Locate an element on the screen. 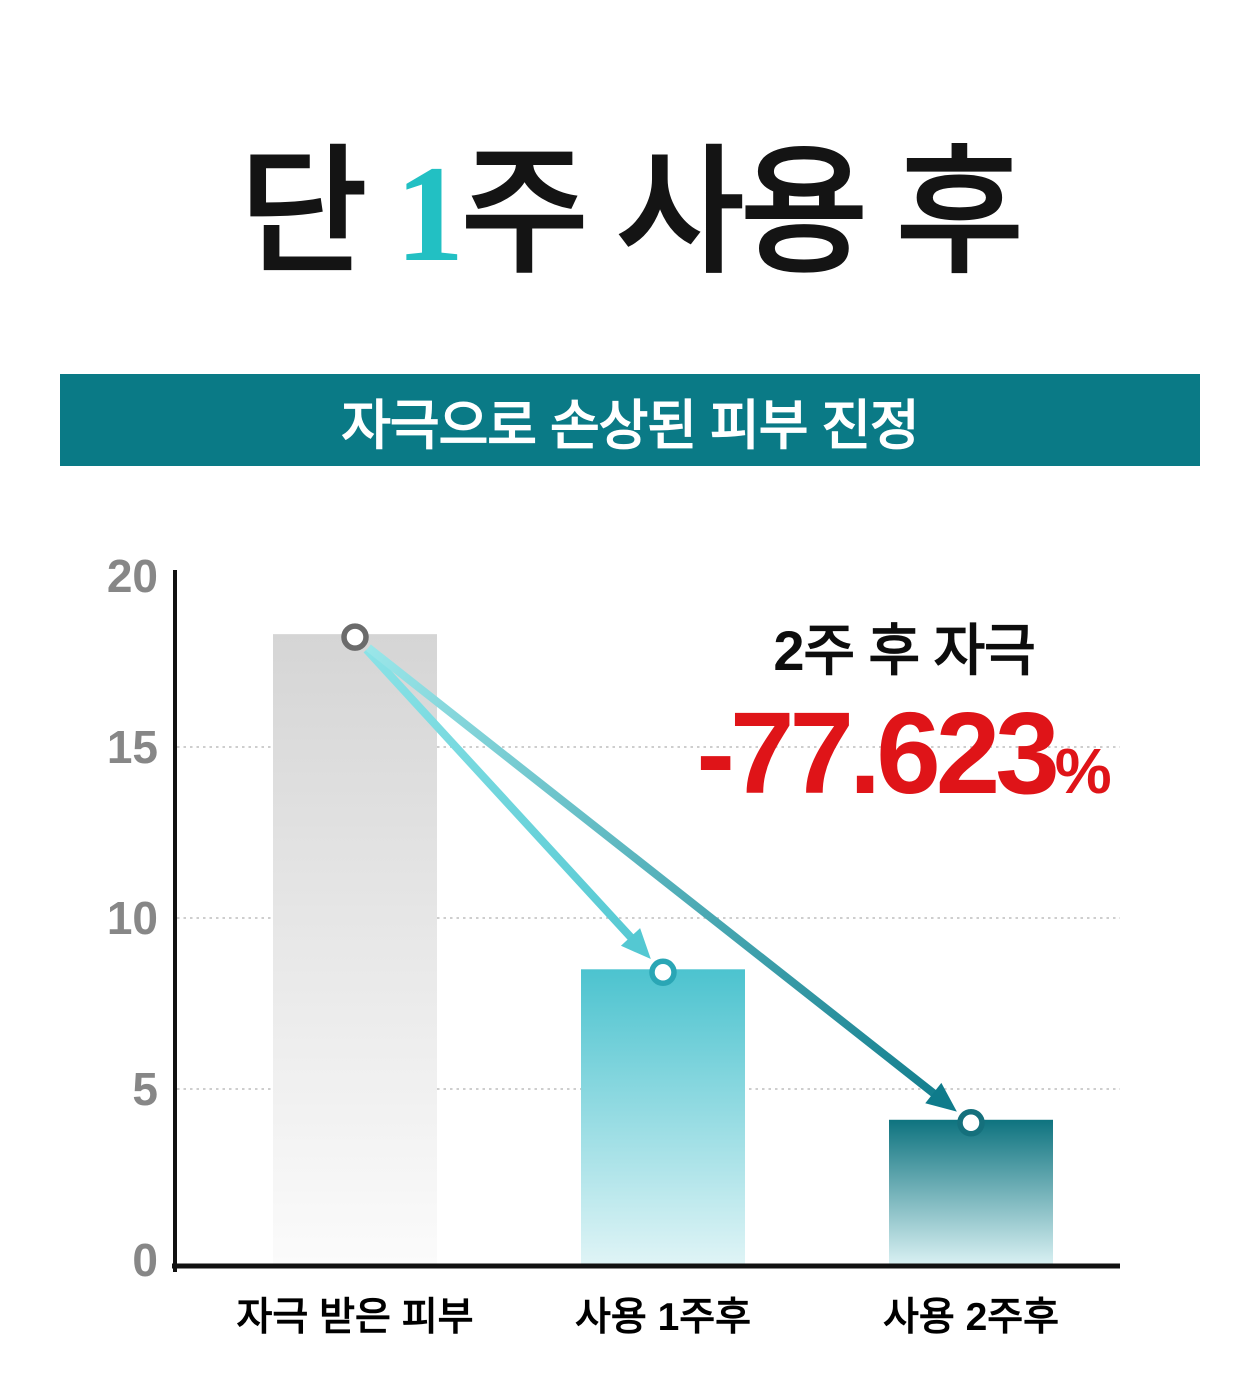 The image size is (1260, 1400). page-title: 단 1주 사용 후 is located at coordinates (630, 214).